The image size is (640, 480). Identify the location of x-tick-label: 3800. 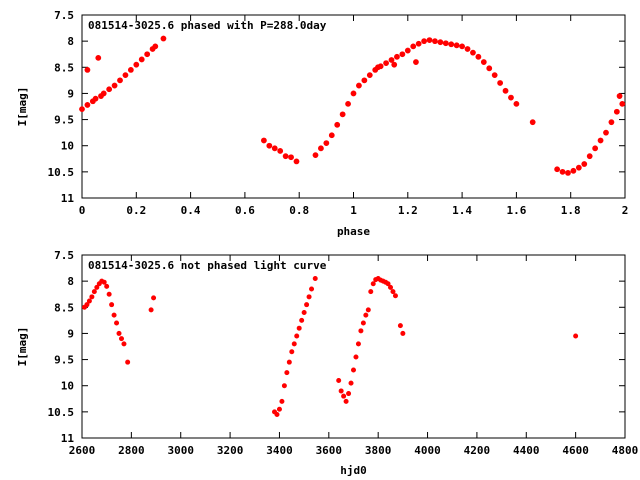
(378, 450).